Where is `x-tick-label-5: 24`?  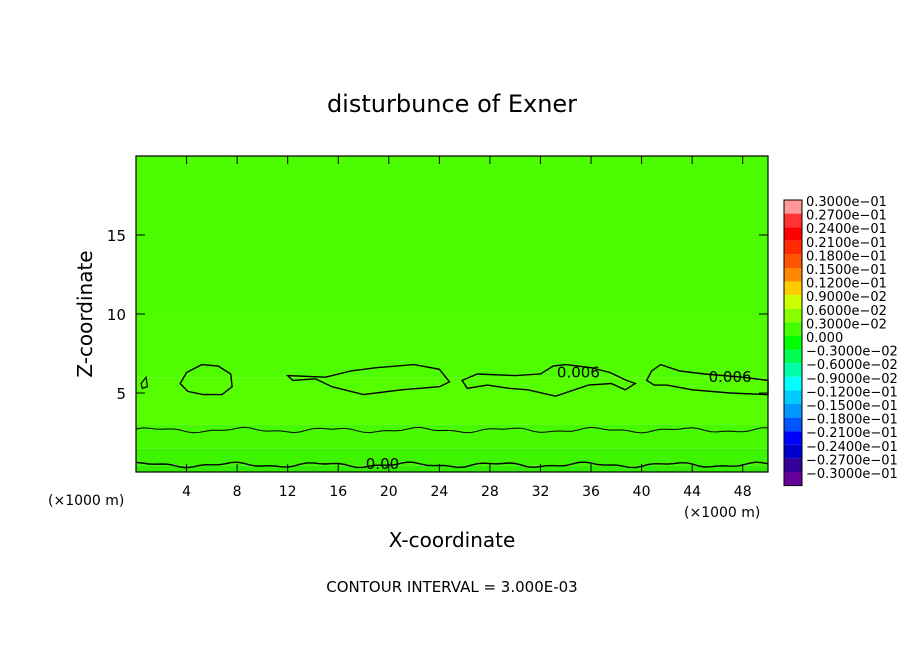
x-tick-label-5: 24 is located at coordinates (439, 492).